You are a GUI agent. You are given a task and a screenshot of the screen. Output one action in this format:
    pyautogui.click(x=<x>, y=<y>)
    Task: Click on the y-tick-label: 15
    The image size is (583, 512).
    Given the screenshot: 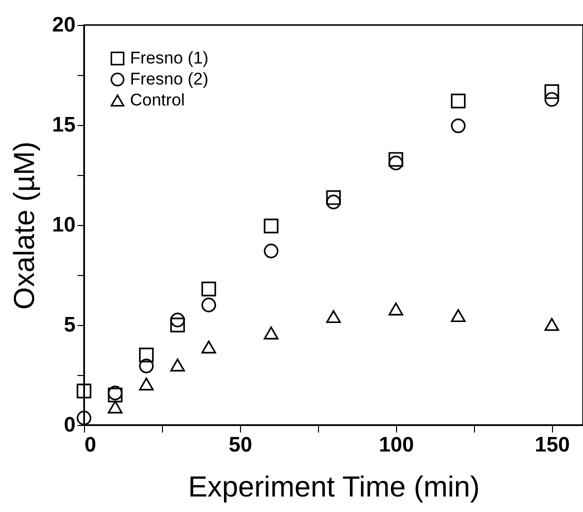 What is the action you would take?
    pyautogui.click(x=64, y=125)
    